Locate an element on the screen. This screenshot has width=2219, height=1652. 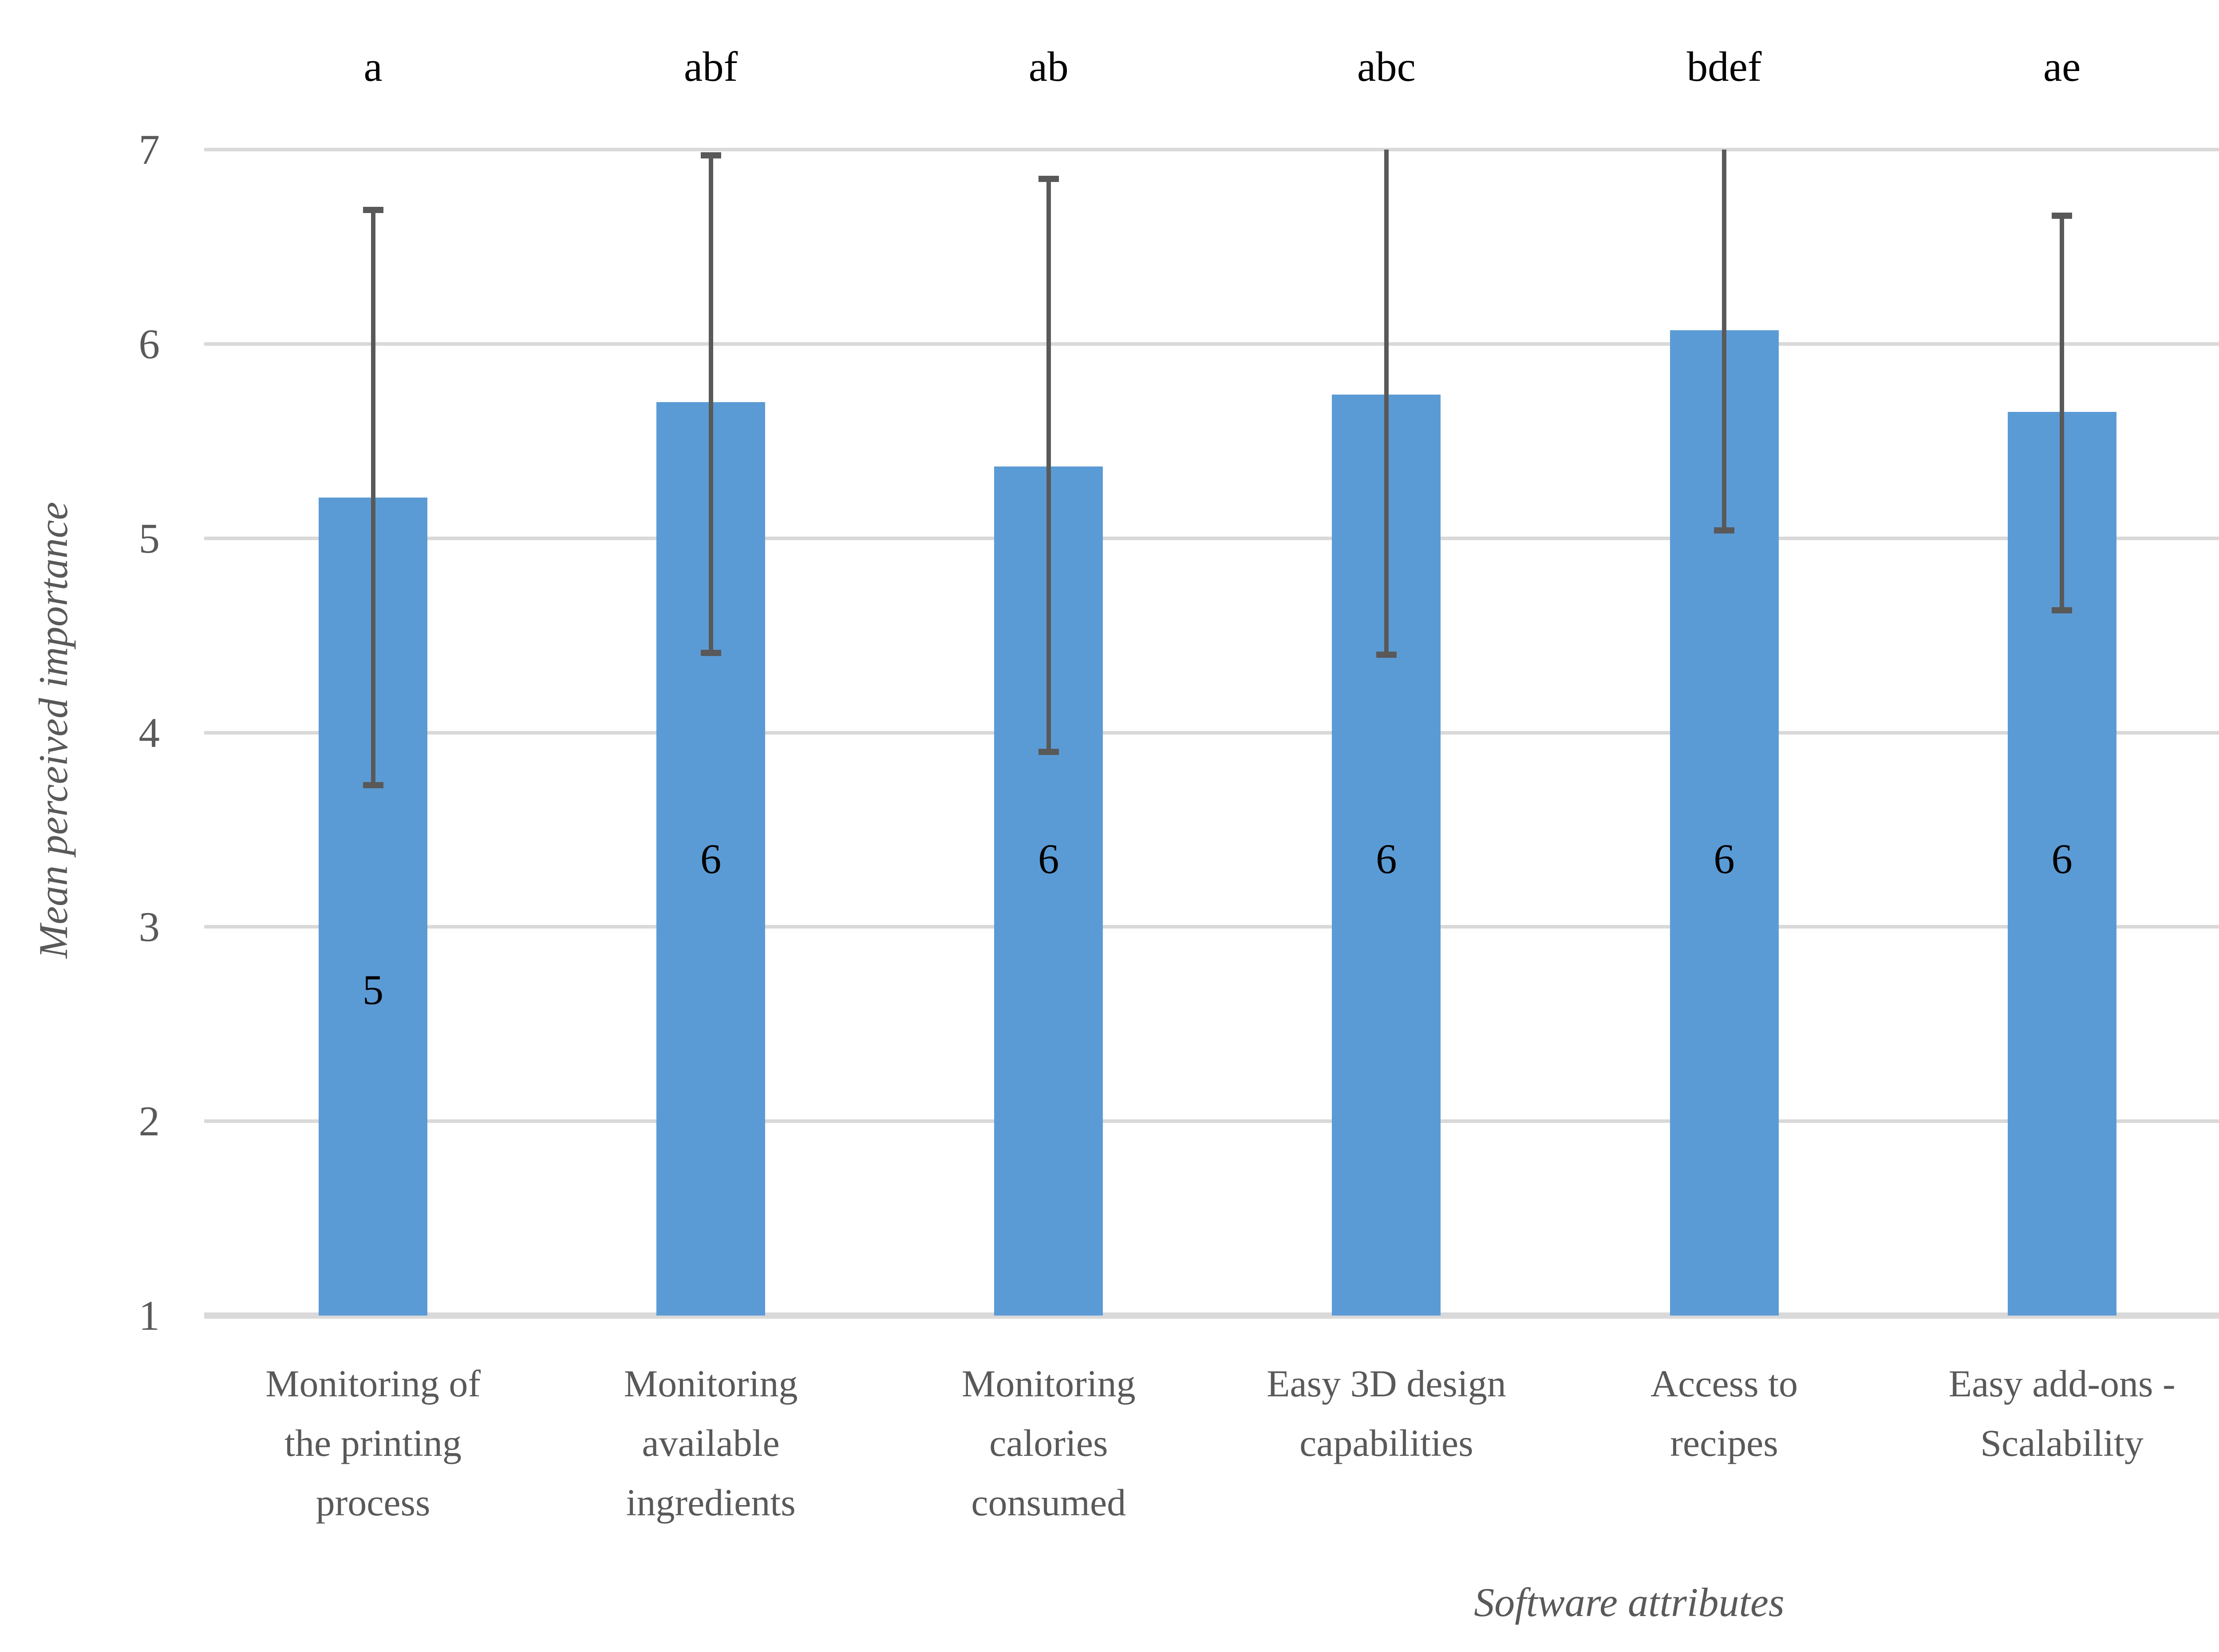
significance-letter: bdef is located at coordinates (1724, 66).